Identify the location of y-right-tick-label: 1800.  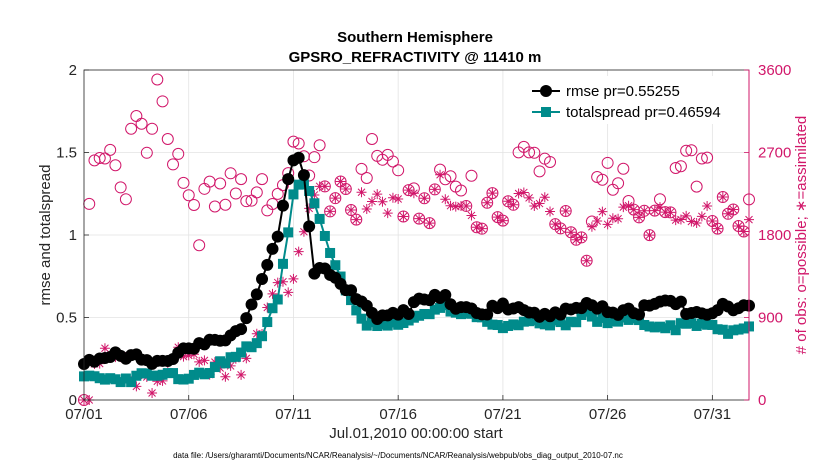
(774, 235).